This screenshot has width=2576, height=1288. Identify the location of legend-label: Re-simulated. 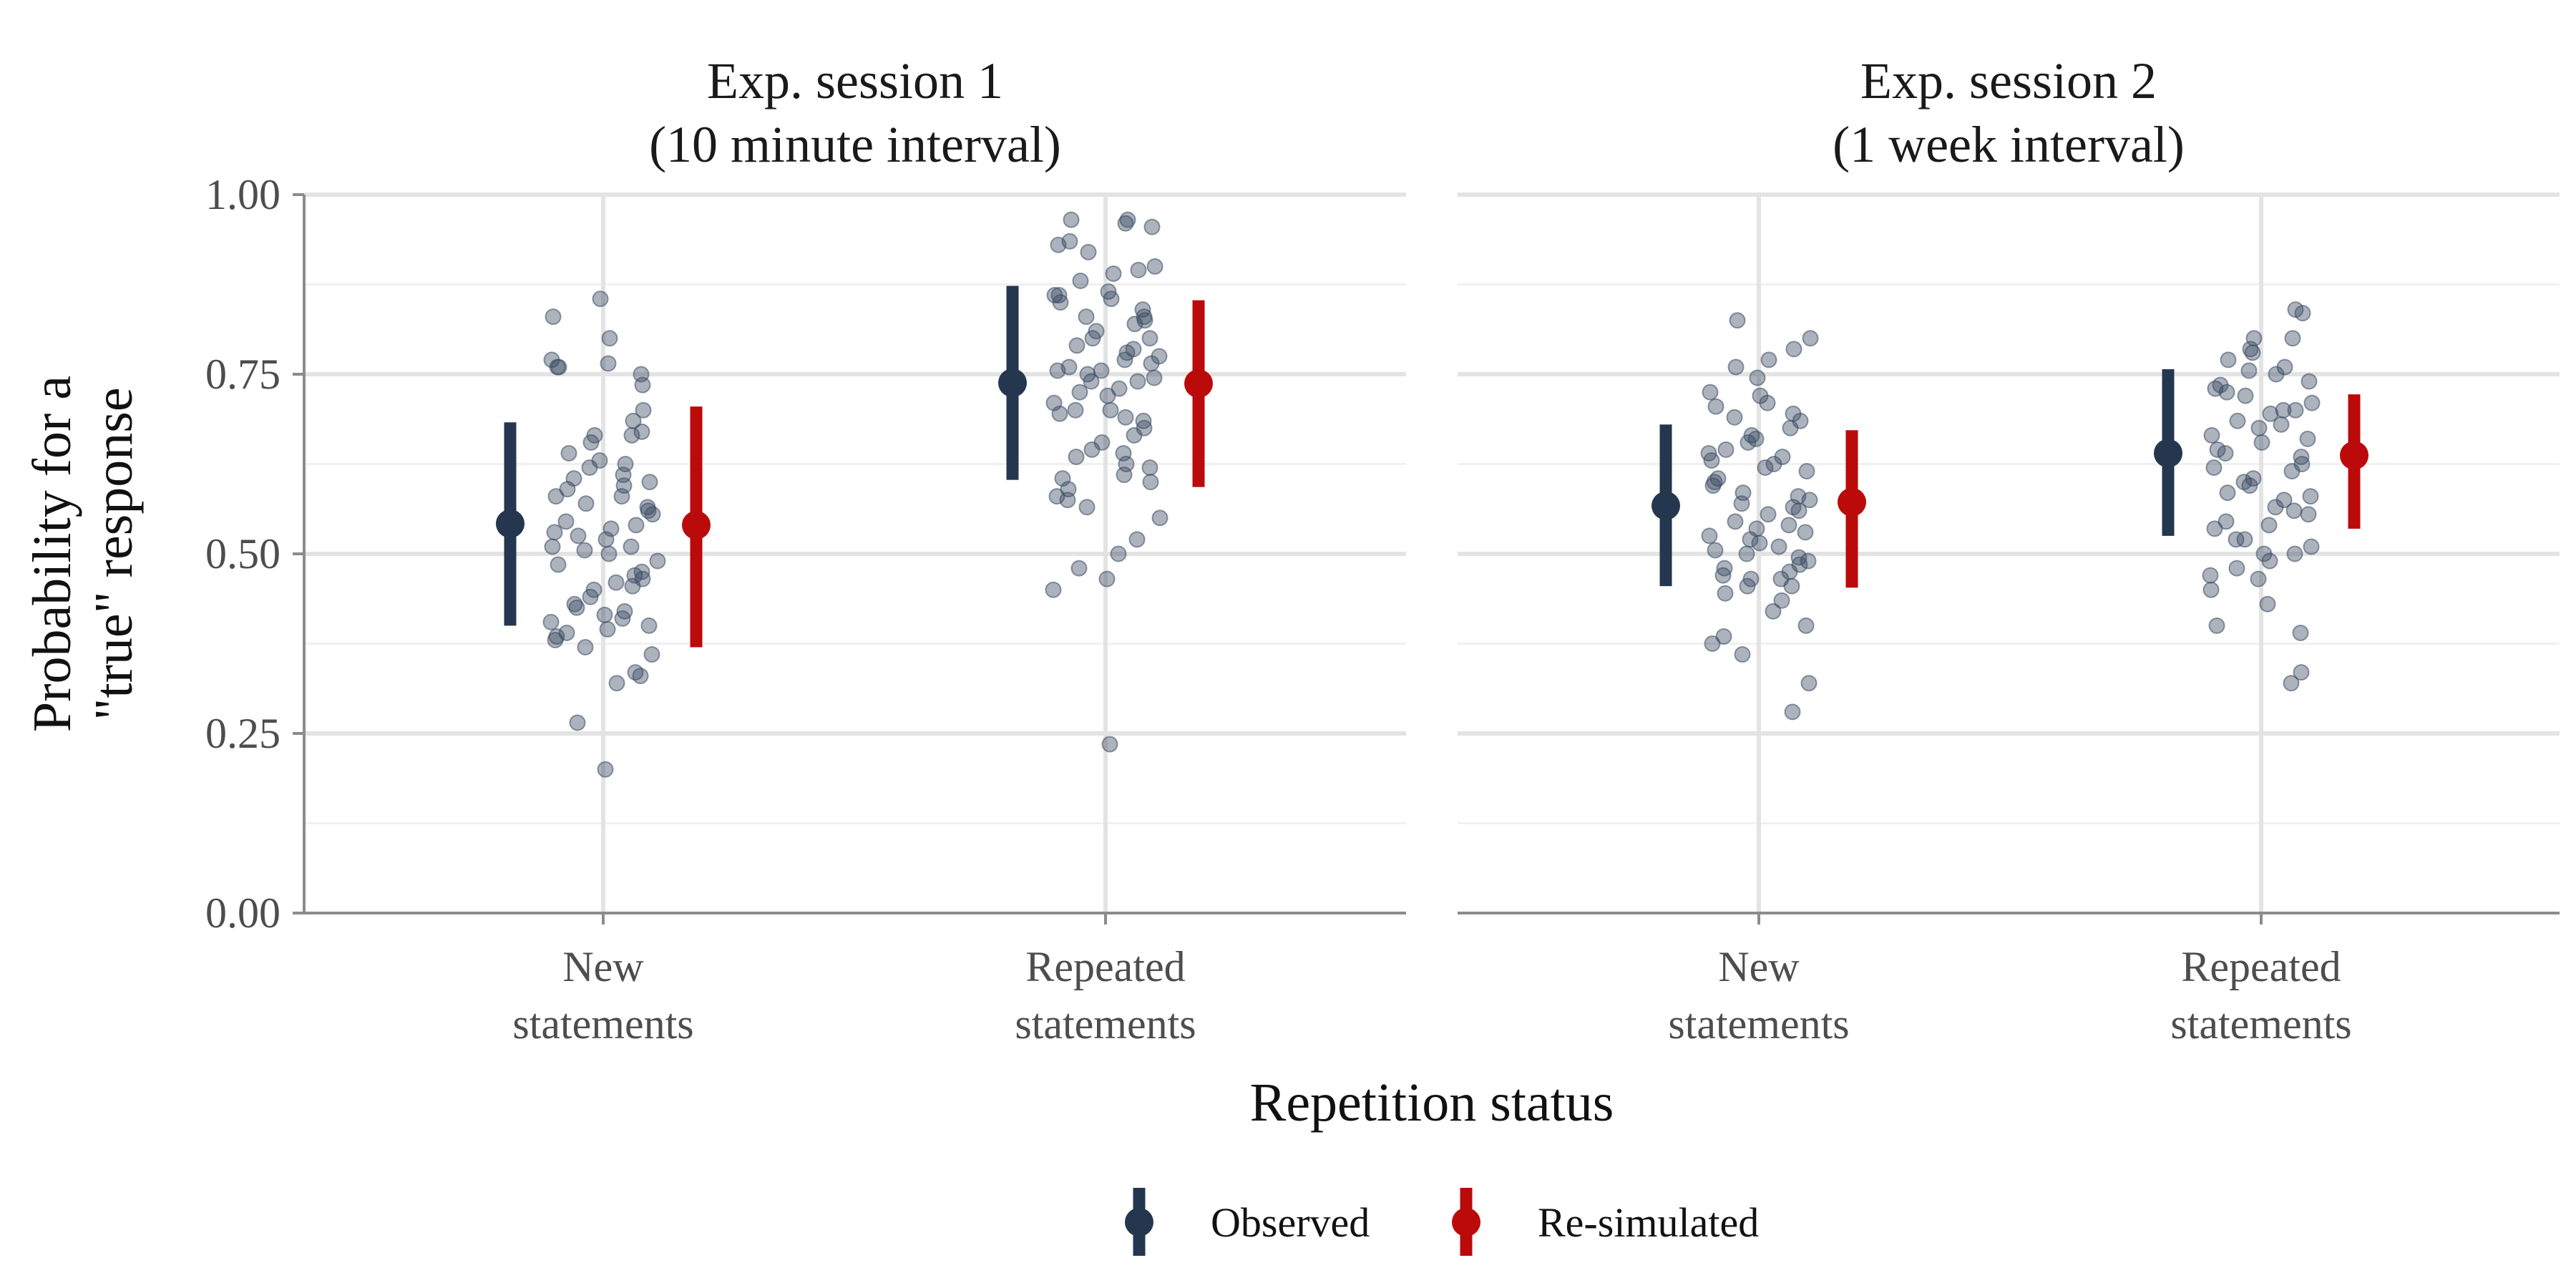
(1648, 1222).